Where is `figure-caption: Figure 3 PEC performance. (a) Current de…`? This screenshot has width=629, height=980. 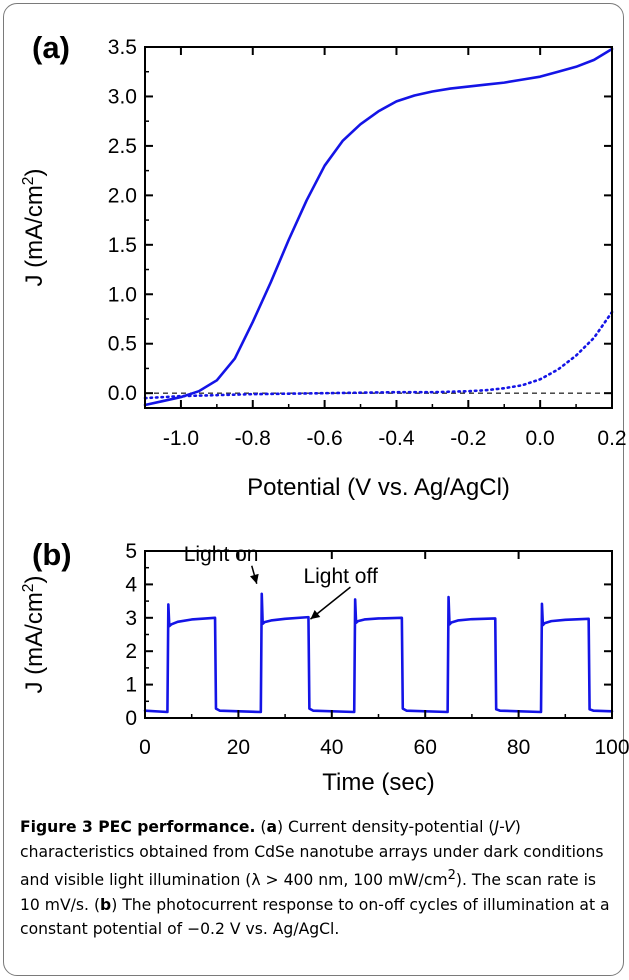
figure-caption: Figure 3 PEC performance. (a) Current de… is located at coordinates (315, 878).